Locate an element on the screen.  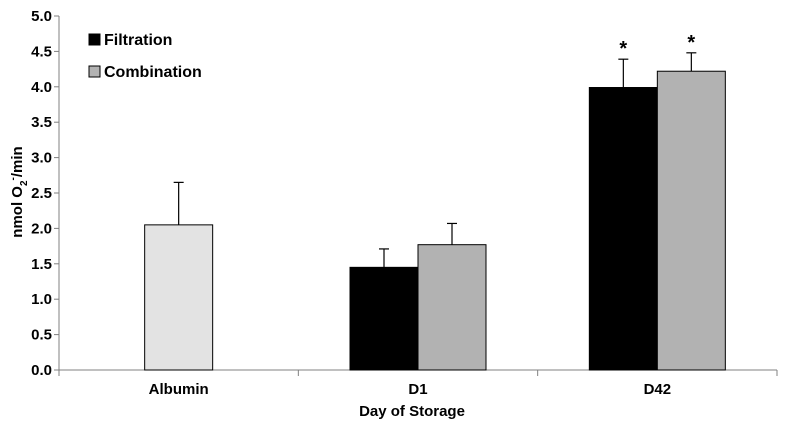
legend-label-combination: Combination is located at coordinates (153, 72).